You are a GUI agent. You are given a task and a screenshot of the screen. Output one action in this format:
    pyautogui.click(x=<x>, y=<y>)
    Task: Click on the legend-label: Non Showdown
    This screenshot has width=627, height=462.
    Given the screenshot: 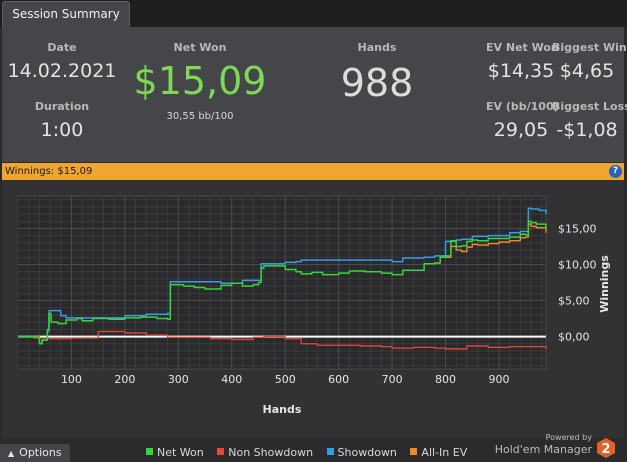 What is the action you would take?
    pyautogui.click(x=271, y=452)
    